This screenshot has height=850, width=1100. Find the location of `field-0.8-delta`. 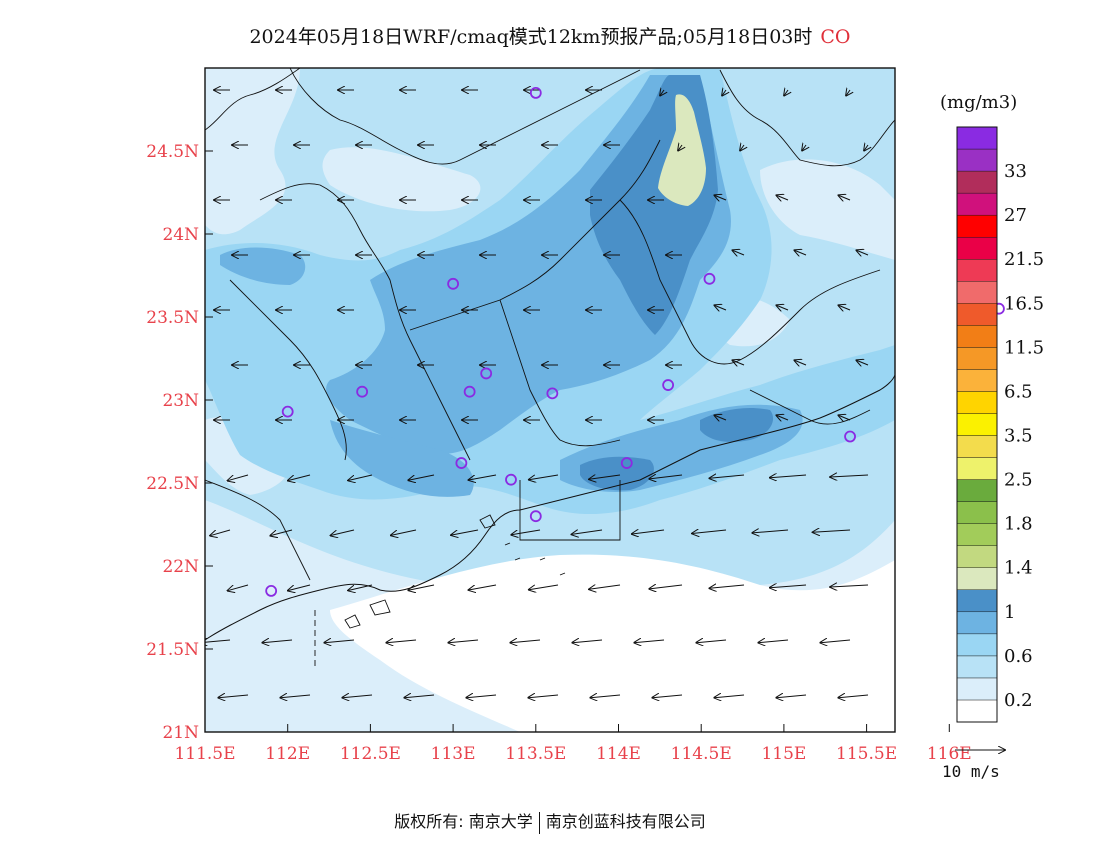

field-0.8-delta is located at coordinates (402, 458).